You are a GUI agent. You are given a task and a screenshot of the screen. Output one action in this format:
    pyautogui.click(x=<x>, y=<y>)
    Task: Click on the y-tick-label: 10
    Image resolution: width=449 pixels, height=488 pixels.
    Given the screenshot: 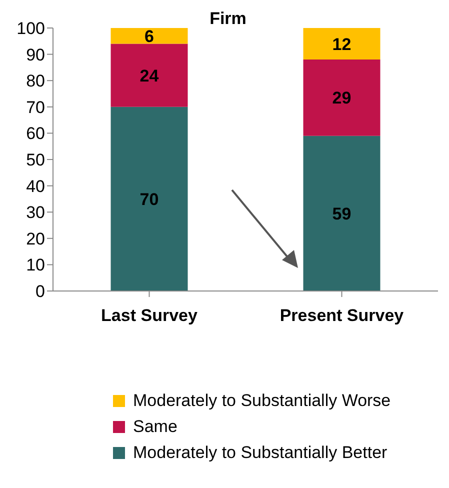 What is the action you would take?
    pyautogui.click(x=35, y=265)
    